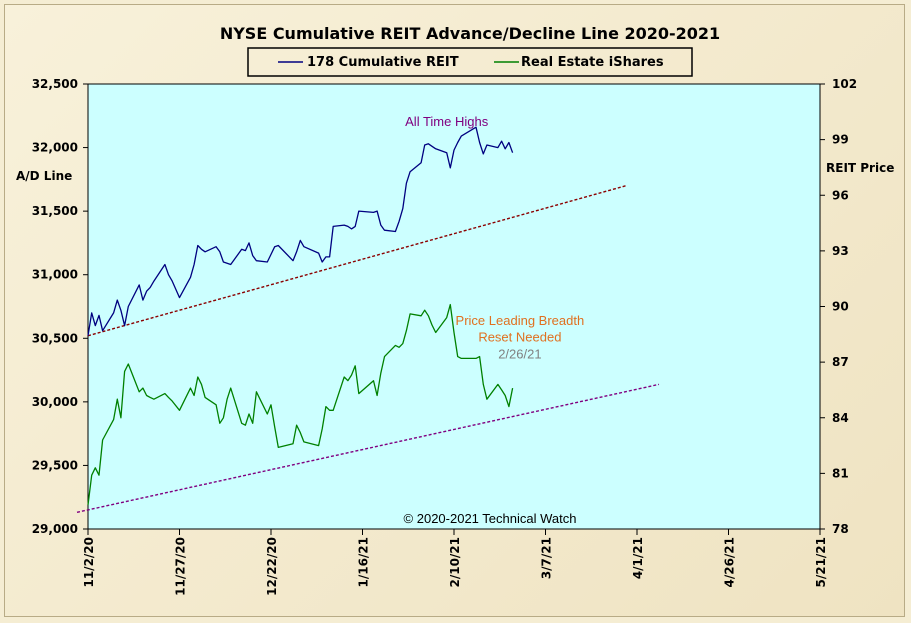 The height and width of the screenshot is (623, 911). What do you see at coordinates (55, 402) in the screenshot?
I see `left-tick-label: 30,000` at bounding box center [55, 402].